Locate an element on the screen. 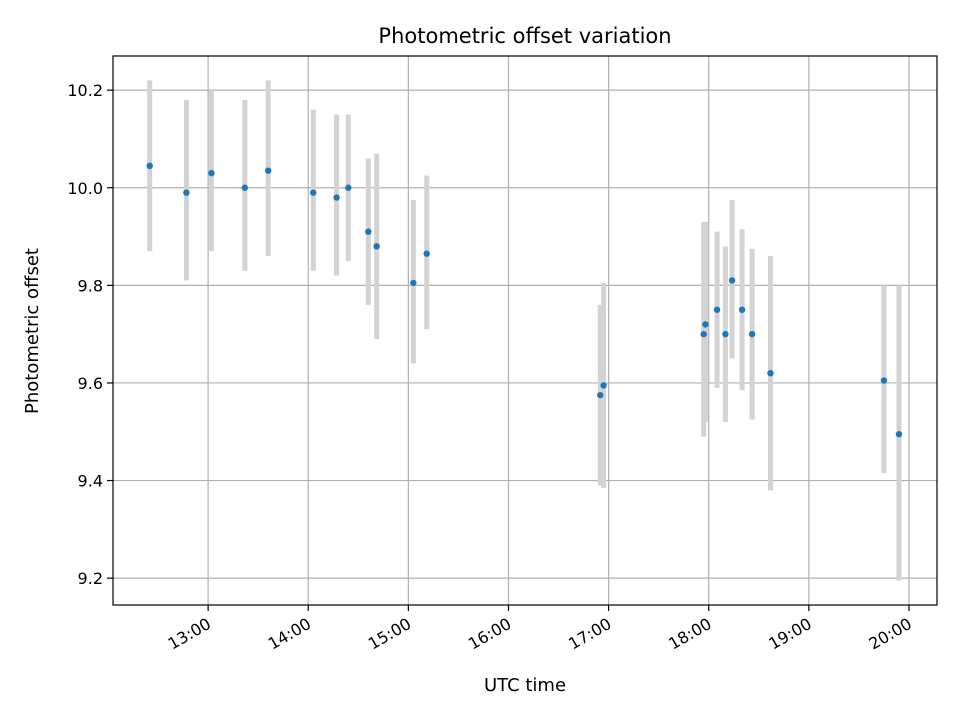  x-axis-label: UTC time is located at coordinates (525, 685).